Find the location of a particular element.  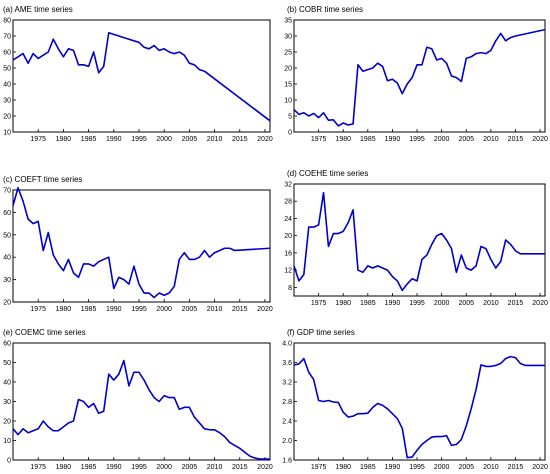

y-tick-label: 3.2 is located at coordinates (287, 383).